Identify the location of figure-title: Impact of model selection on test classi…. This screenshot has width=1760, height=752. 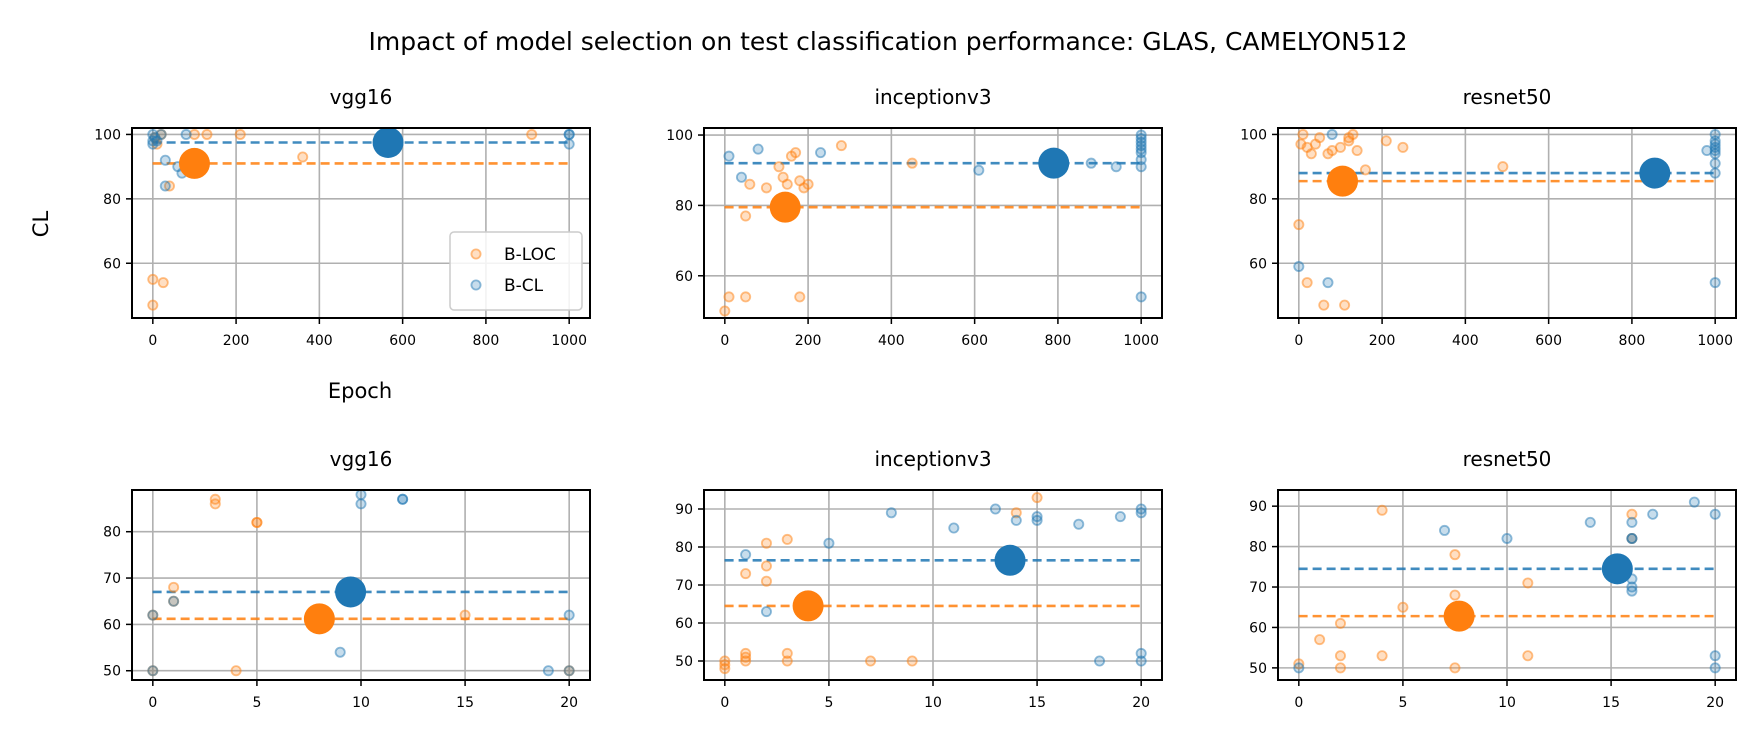
(887, 41).